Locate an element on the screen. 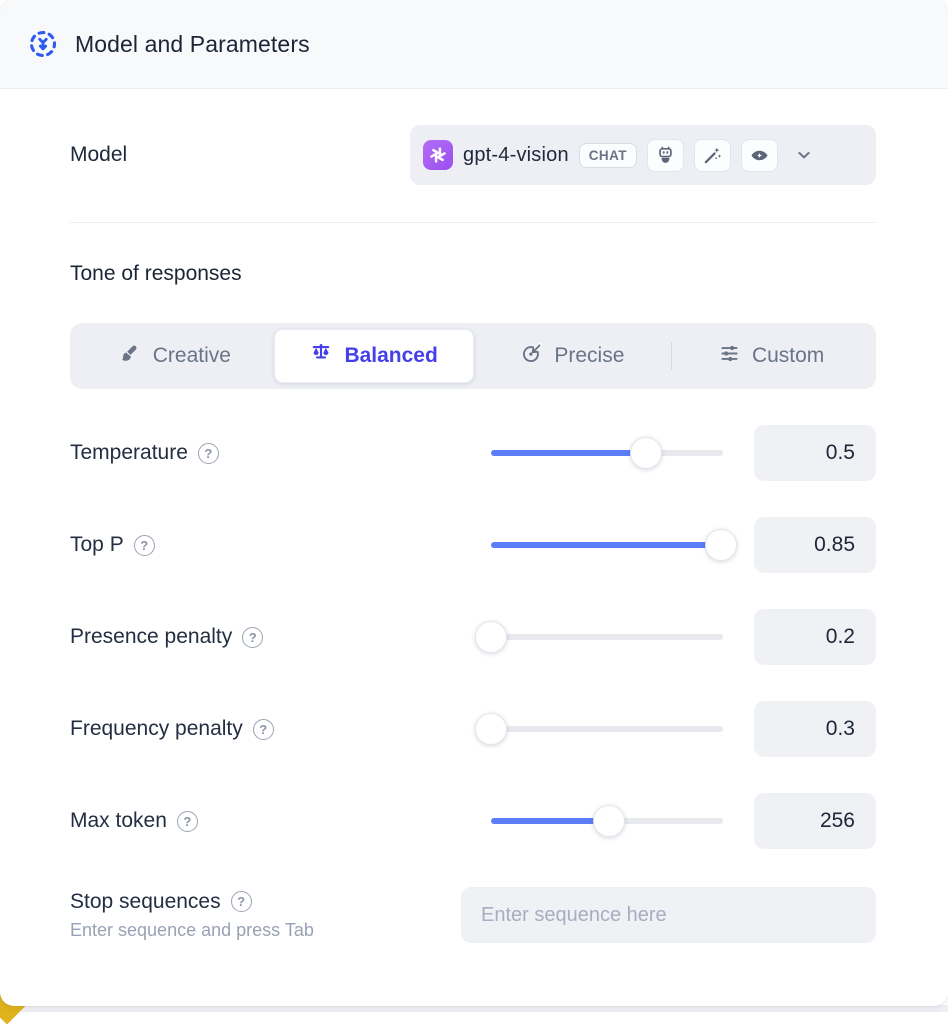 Image resolution: width=948 pixels, height=1024 pixels. temperature-value: 0.5 is located at coordinates (815, 453).